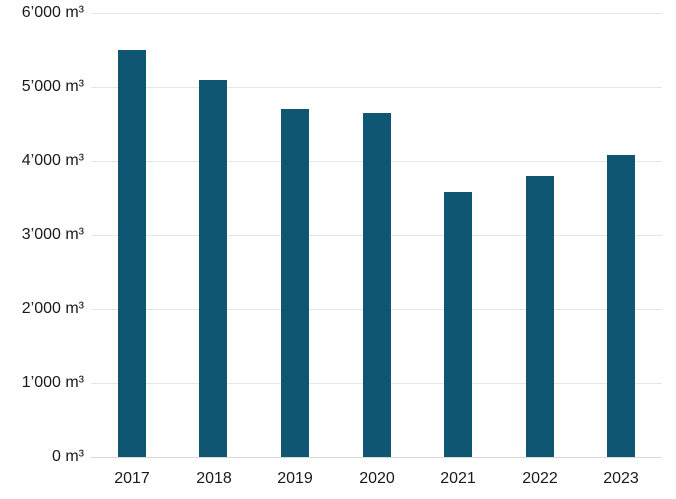 Image resolution: width=676 pixels, height=499 pixels. What do you see at coordinates (52, 86) in the screenshot?
I see `y-tick-label: 5’000 m³` at bounding box center [52, 86].